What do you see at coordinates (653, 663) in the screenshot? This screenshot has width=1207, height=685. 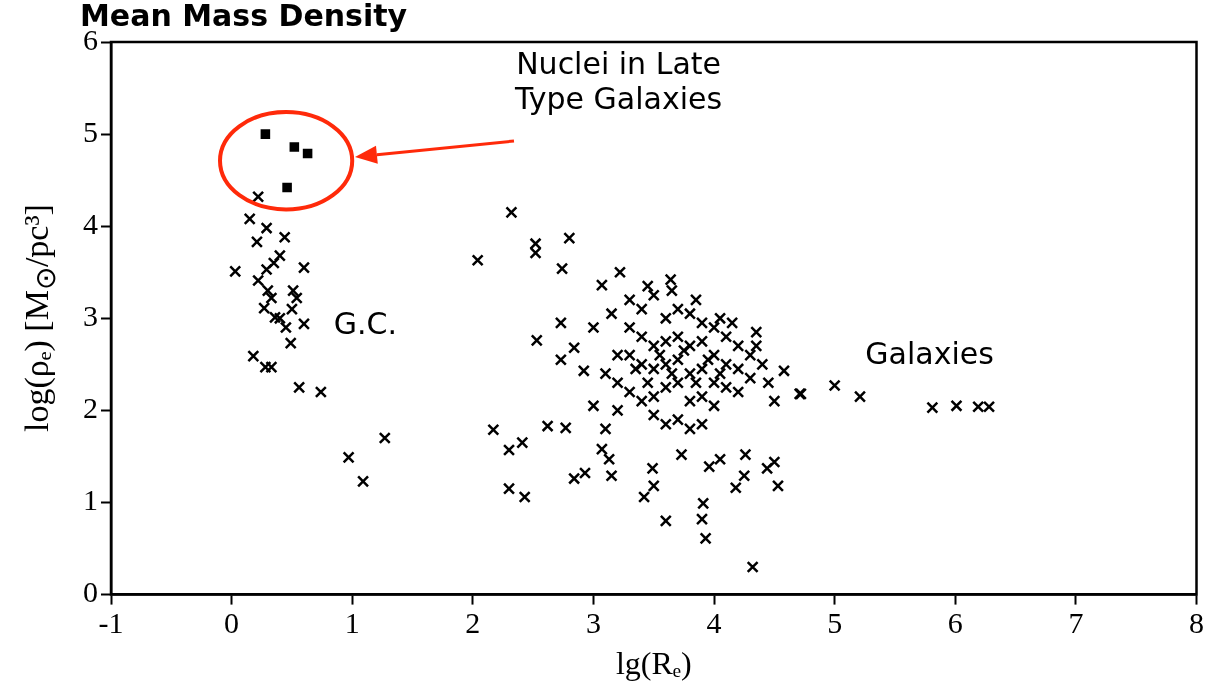 I see `x-axis-title: lg(Rₑ)` at bounding box center [653, 663].